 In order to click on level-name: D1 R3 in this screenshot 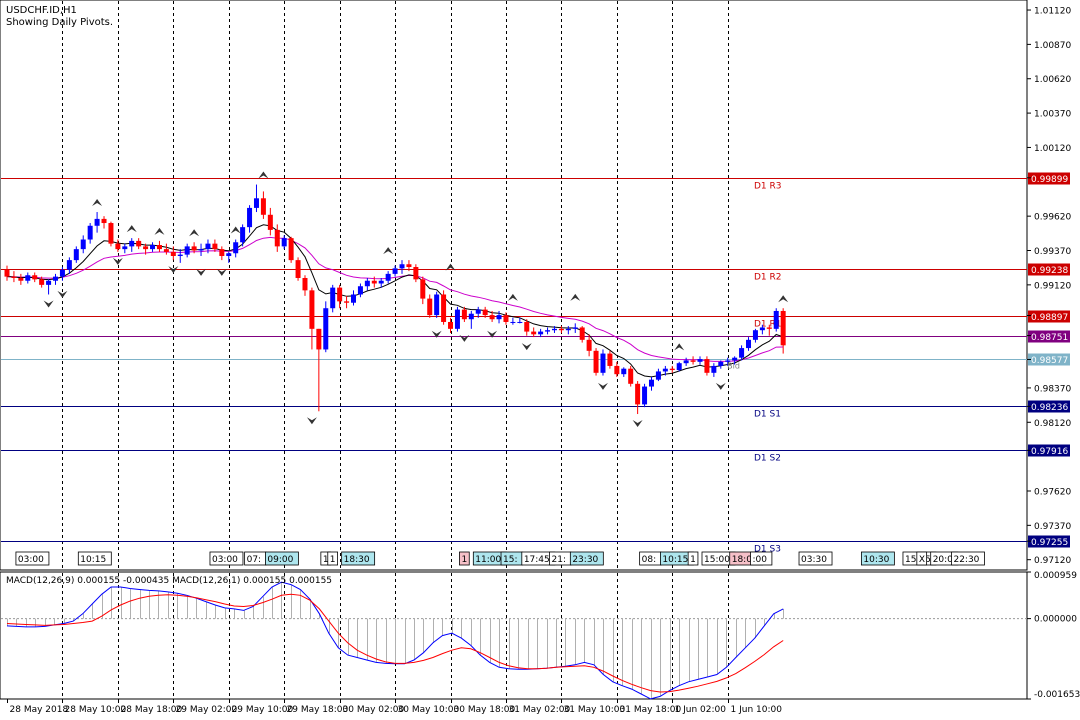, I will do `click(768, 187)`.